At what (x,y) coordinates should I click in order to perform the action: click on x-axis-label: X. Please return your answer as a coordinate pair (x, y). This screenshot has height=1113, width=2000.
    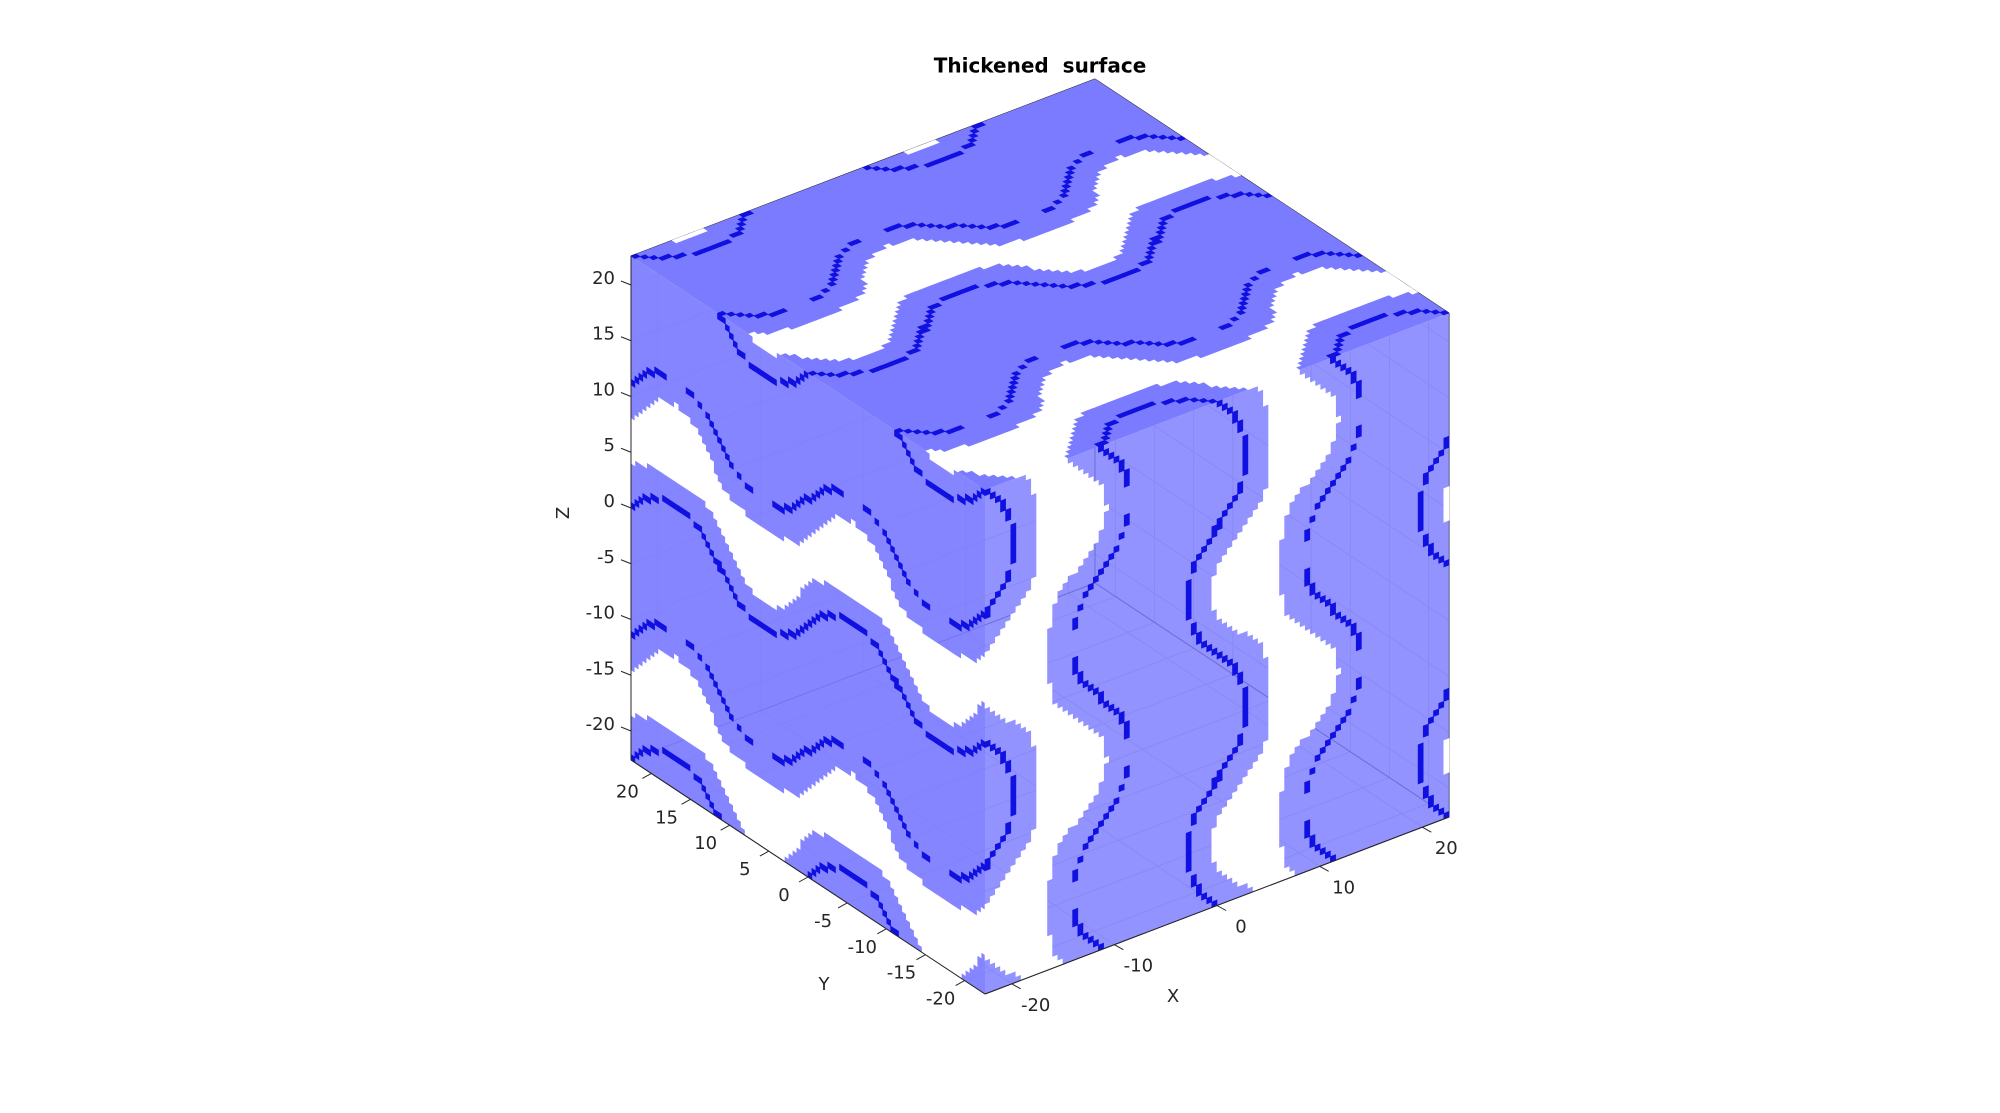
    Looking at the image, I should click on (1173, 996).